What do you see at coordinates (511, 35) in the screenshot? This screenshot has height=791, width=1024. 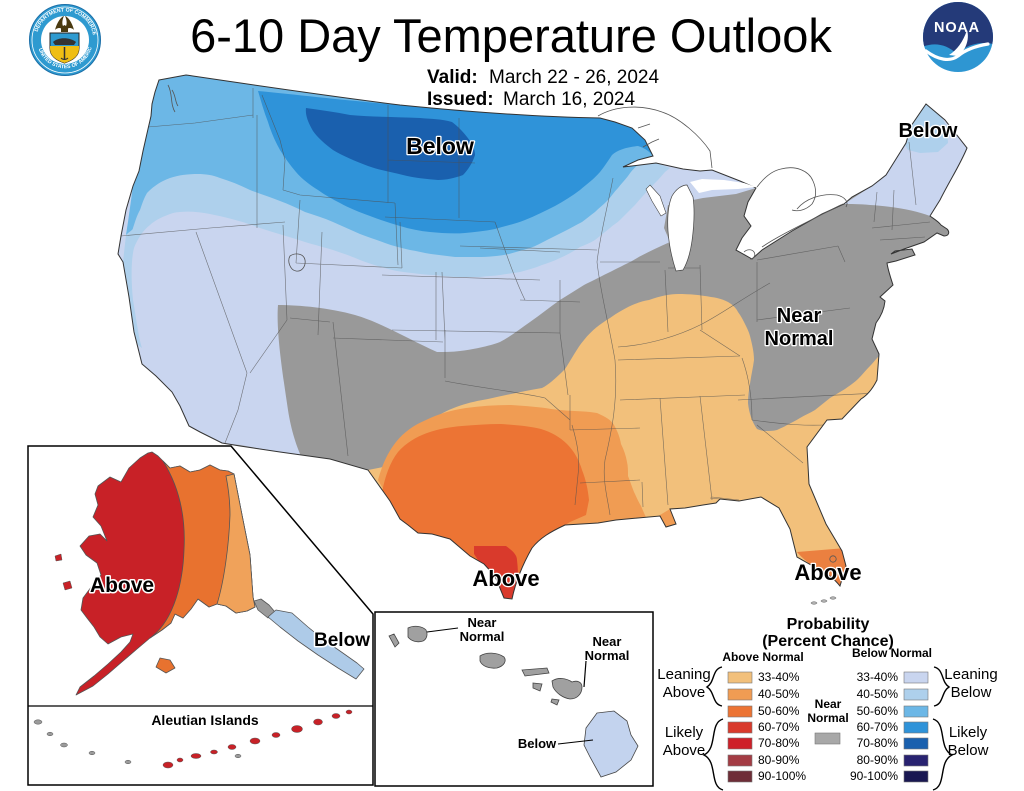 I see `svg-text: 6-10 Day Temperature Outlook` at bounding box center [511, 35].